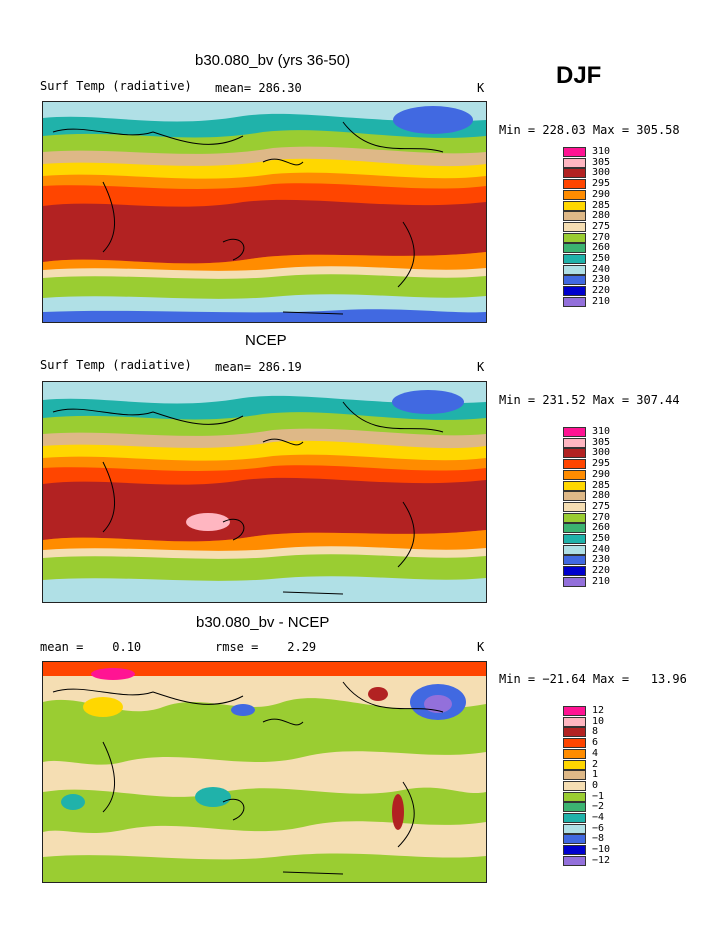 The width and height of the screenshot is (723, 935). I want to click on legend-label: 8, so click(595, 732).